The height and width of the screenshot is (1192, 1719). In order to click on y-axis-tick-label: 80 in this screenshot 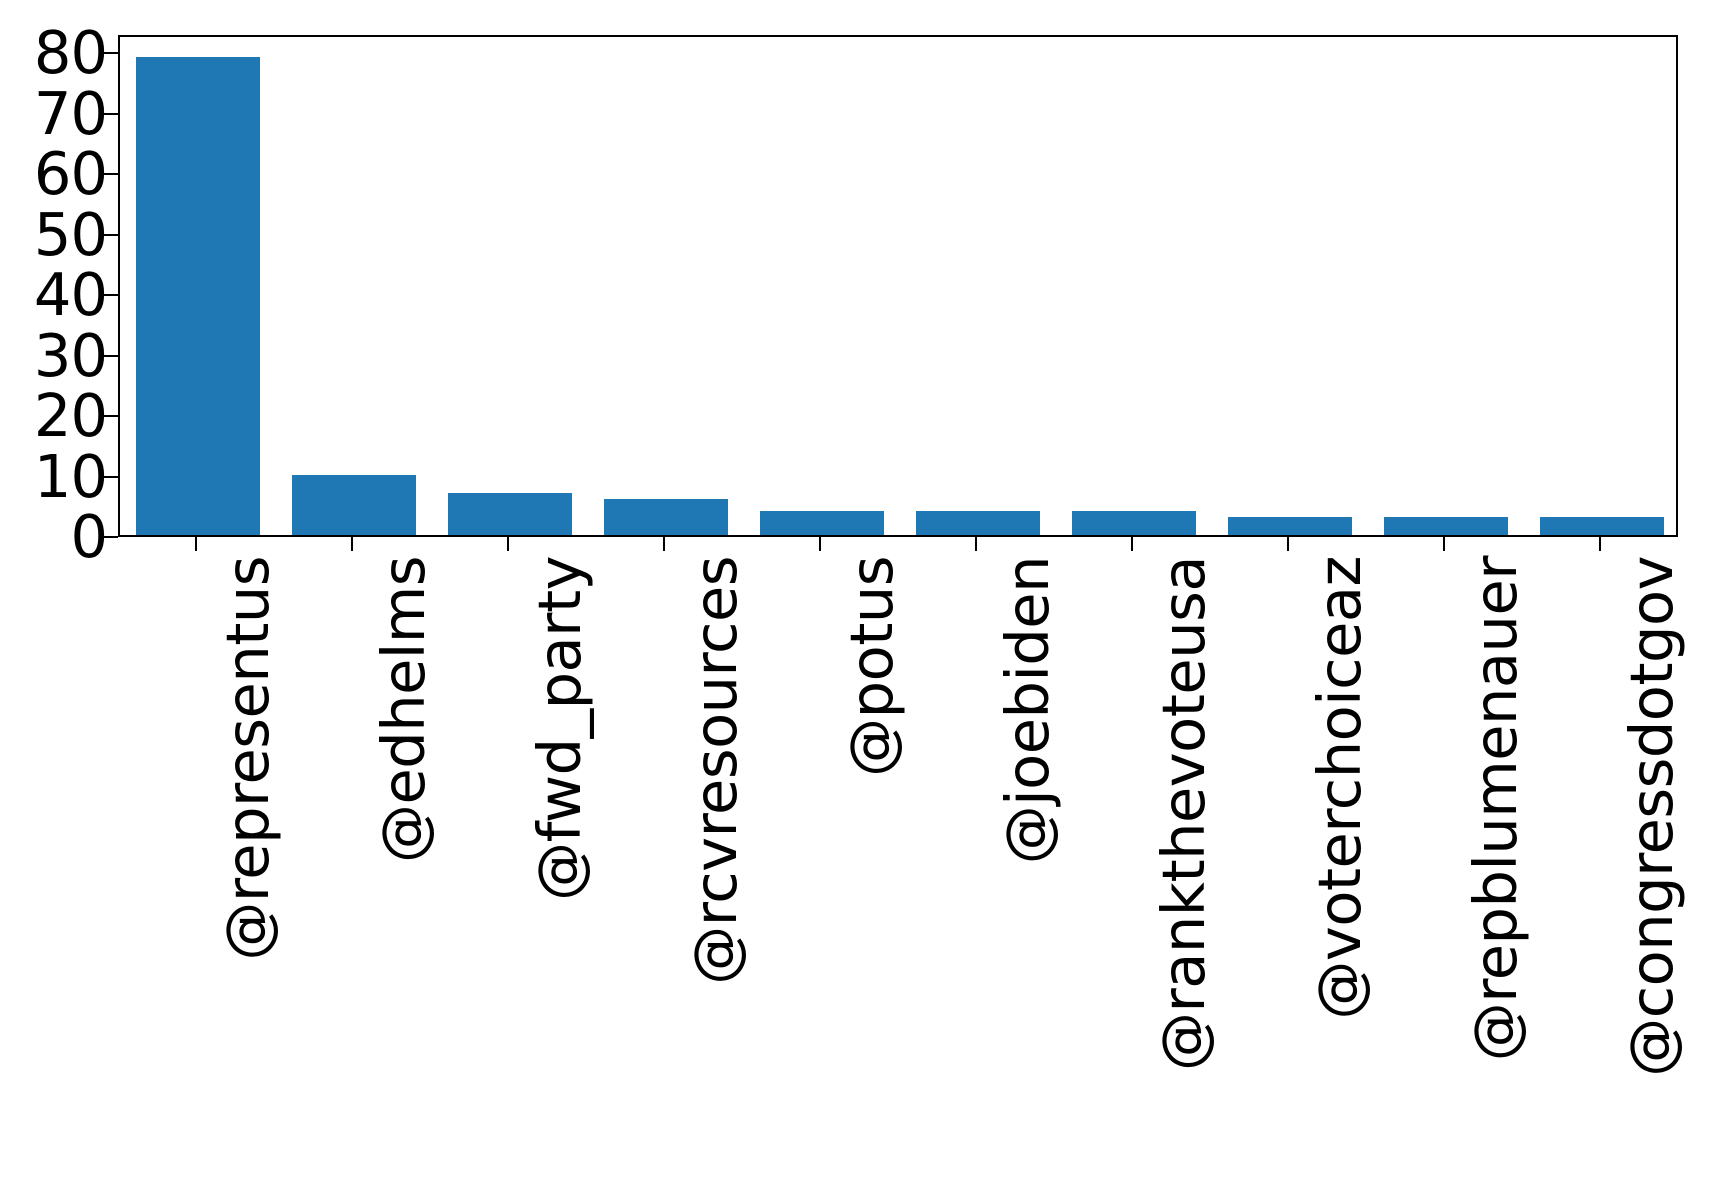, I will do `click(70, 53)`.